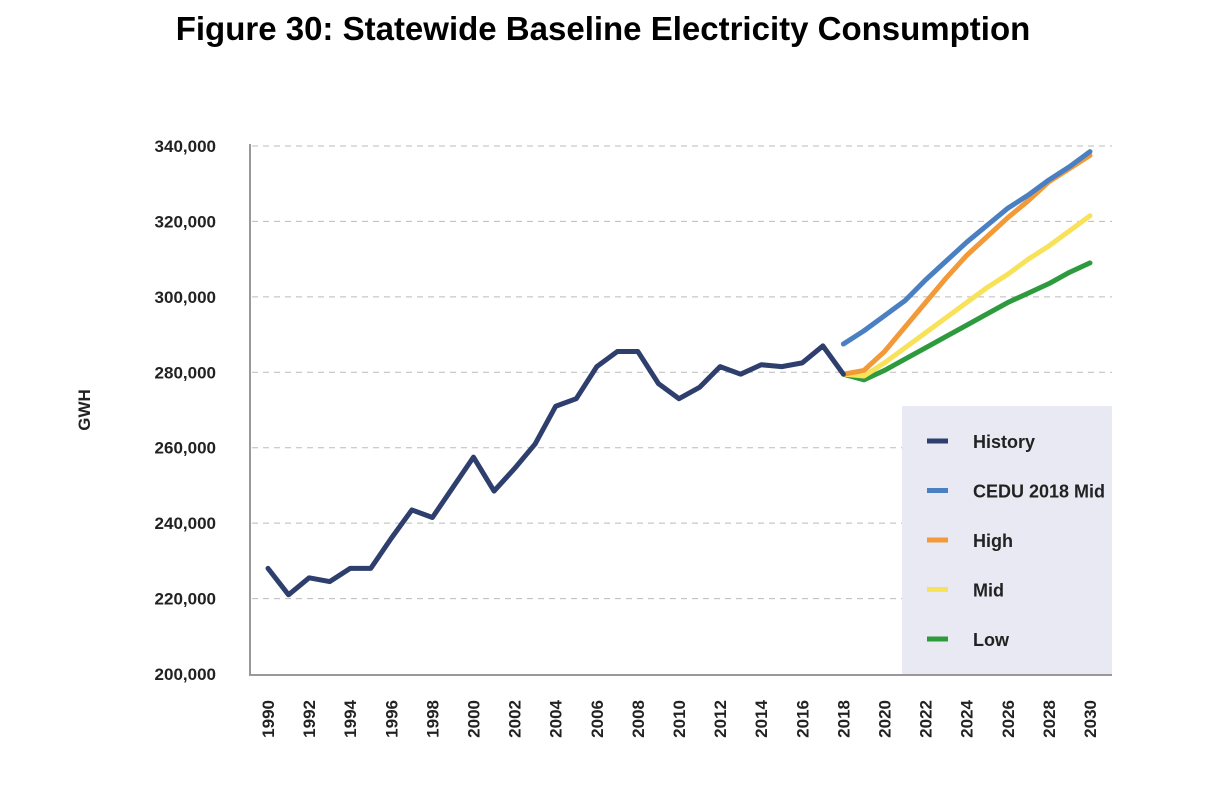 The width and height of the screenshot is (1206, 788). Describe the element at coordinates (185, 523) in the screenshot. I see `y-tick-label: 240,000` at that location.